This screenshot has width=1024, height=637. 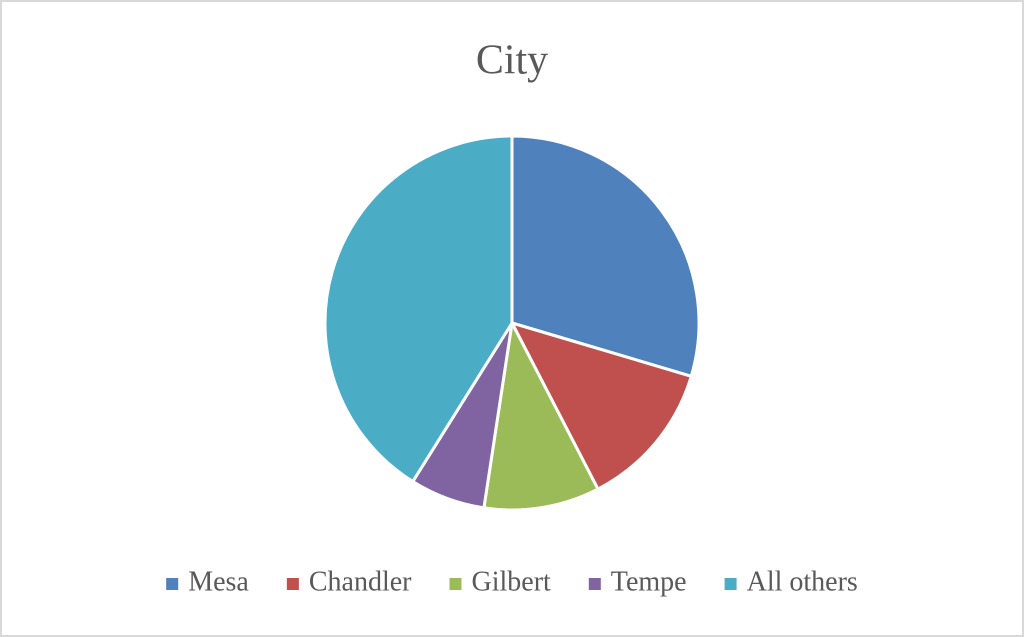 I want to click on chart-title: City, so click(x=512, y=61).